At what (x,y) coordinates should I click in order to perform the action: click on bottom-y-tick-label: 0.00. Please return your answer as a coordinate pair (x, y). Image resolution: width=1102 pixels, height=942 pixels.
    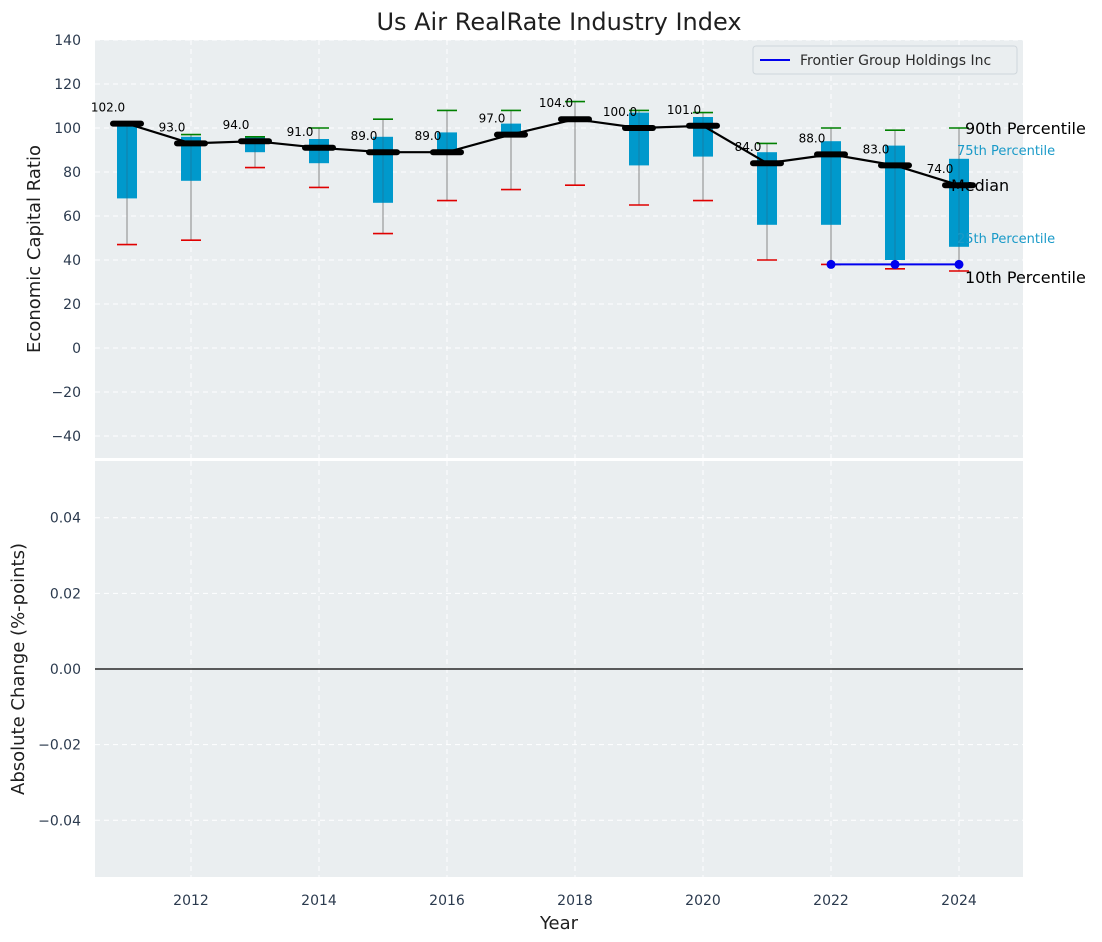
    Looking at the image, I should click on (65, 670).